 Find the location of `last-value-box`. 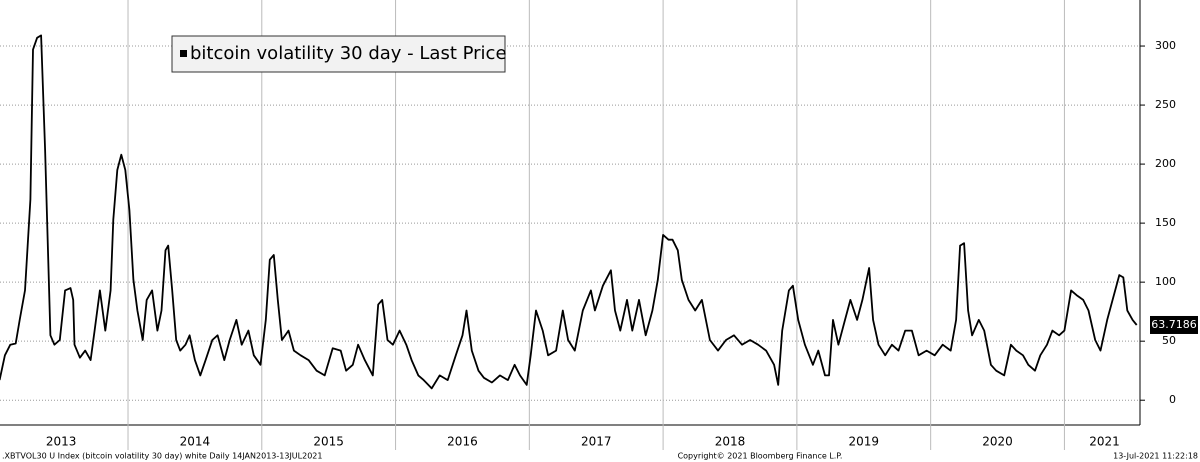

last-value-box is located at coordinates (1174, 324).